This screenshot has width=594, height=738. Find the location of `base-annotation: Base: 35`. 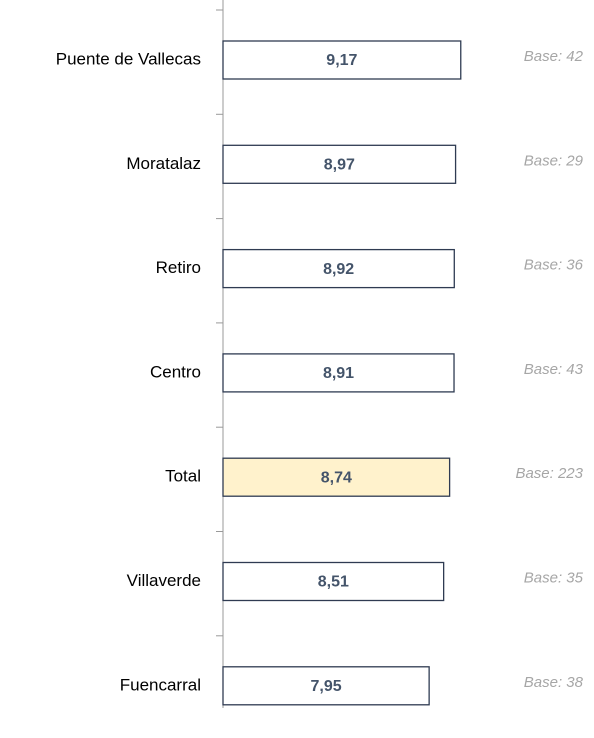

base-annotation: Base: 35 is located at coordinates (554, 577).